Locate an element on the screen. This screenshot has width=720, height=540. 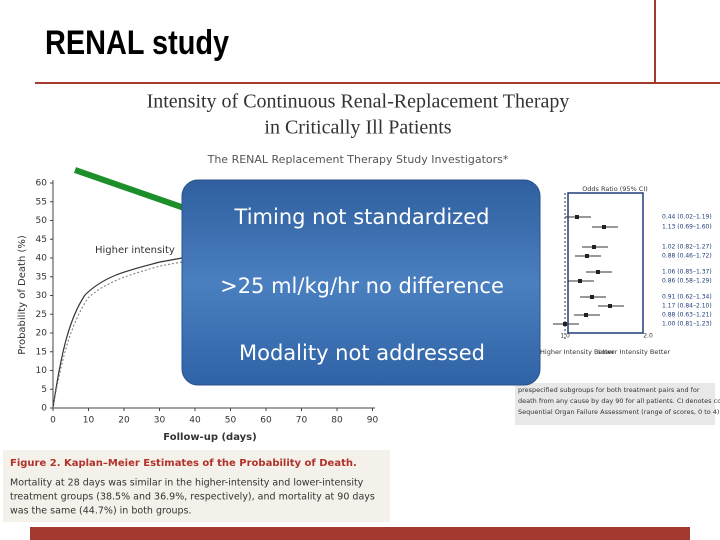
forest-favors: Lower Intensity Better is located at coordinates (634, 352).